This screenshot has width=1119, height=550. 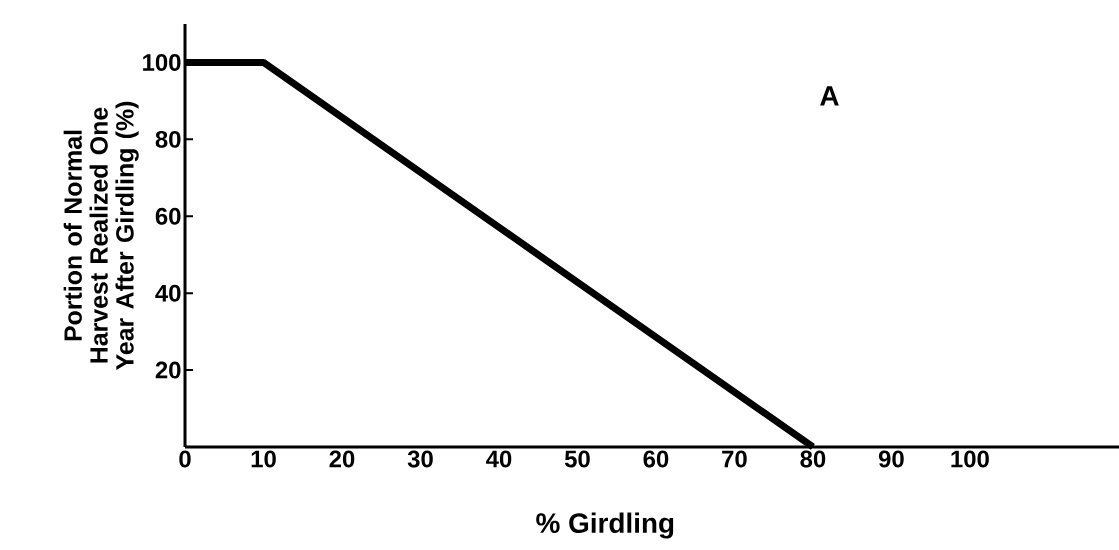 I want to click on x-tick-label: 80, so click(x=813, y=459).